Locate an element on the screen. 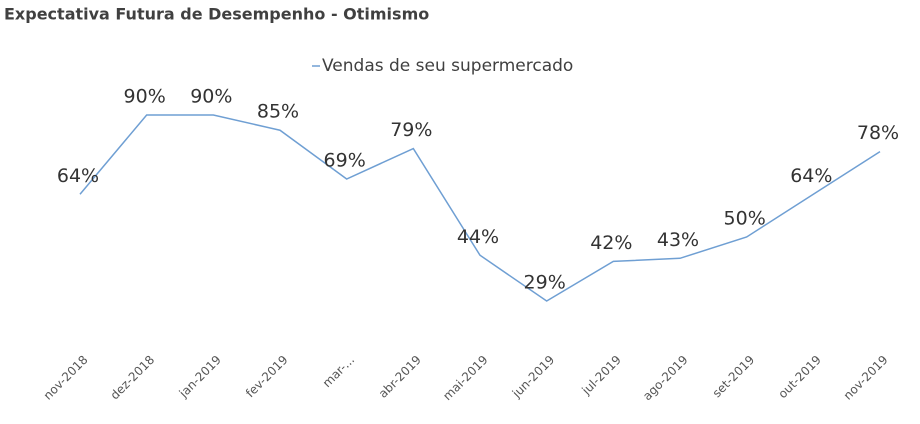 This screenshot has height=424, width=920. x-tick-label: fev-2019 is located at coordinates (267, 377).